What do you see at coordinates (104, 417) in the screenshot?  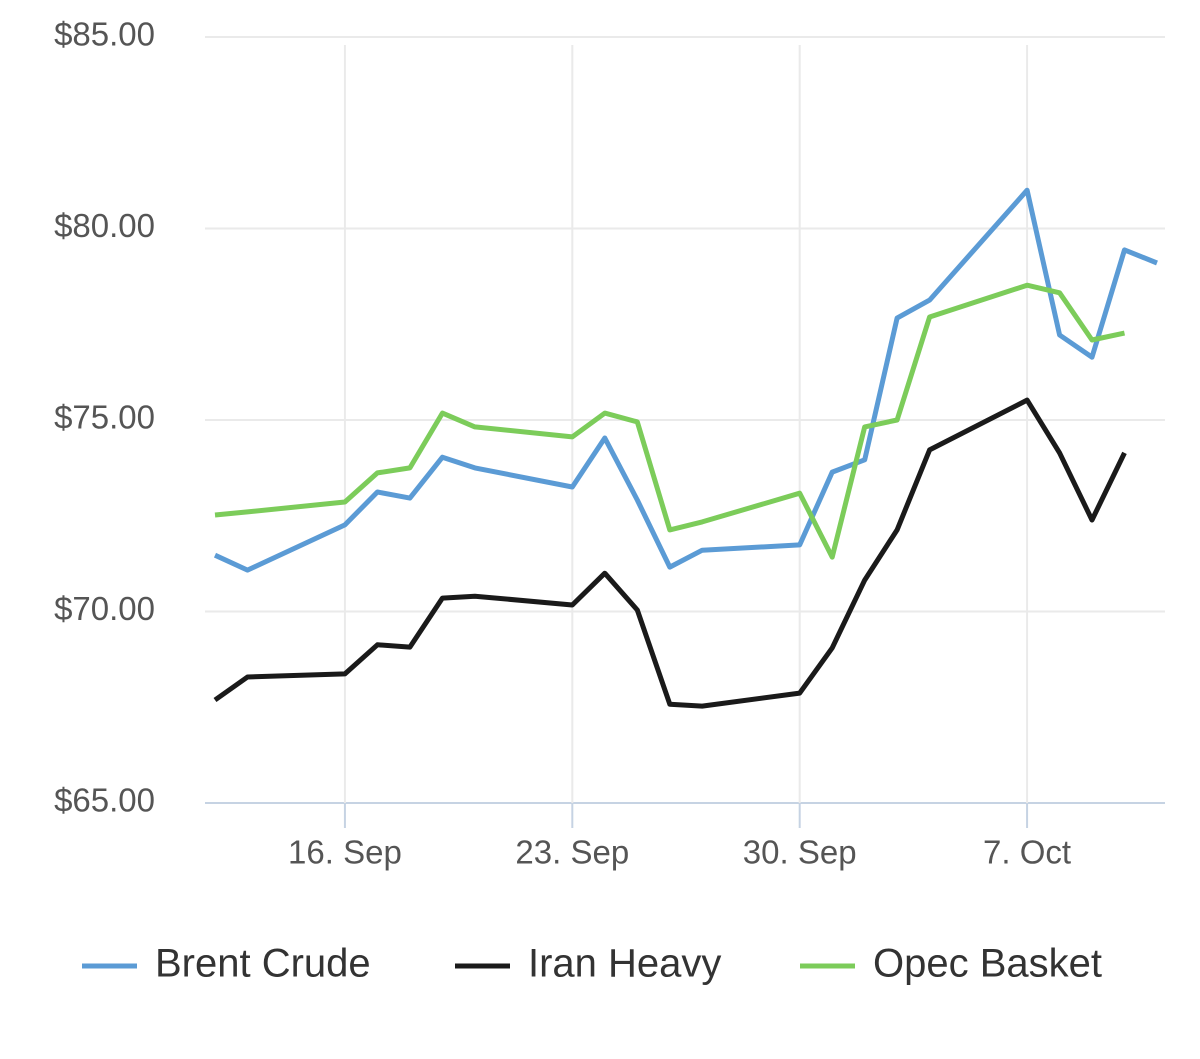 I see `y-tick-label: $75.00` at bounding box center [104, 417].